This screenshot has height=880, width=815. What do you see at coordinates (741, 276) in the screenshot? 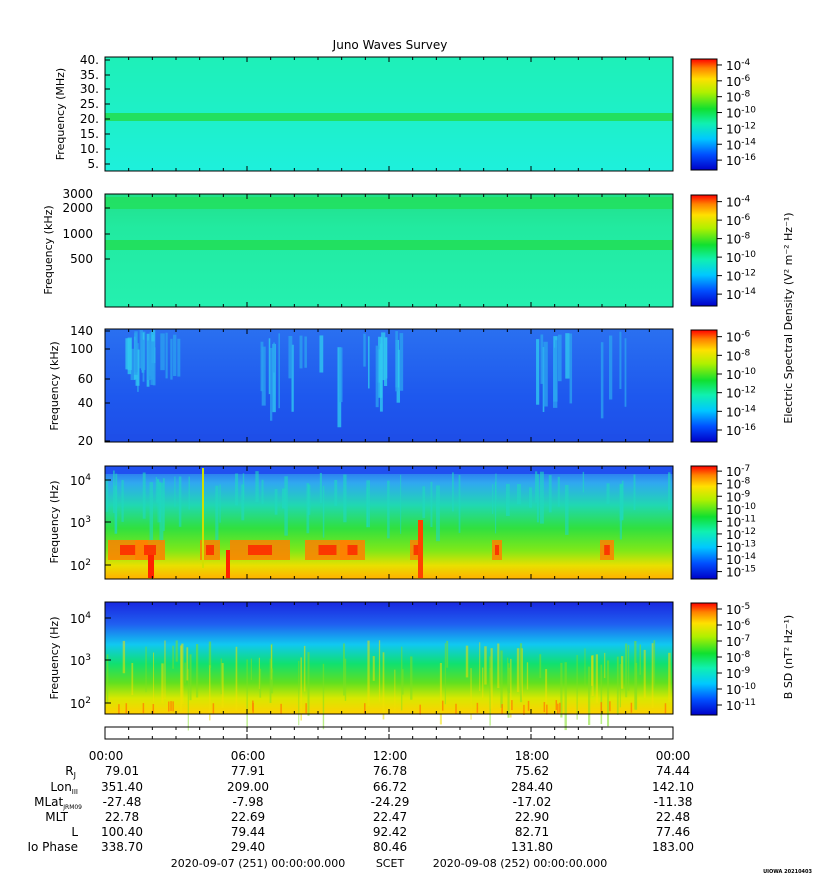
I see `colorbar-tick-label: 10⁻¹²` at bounding box center [741, 276].